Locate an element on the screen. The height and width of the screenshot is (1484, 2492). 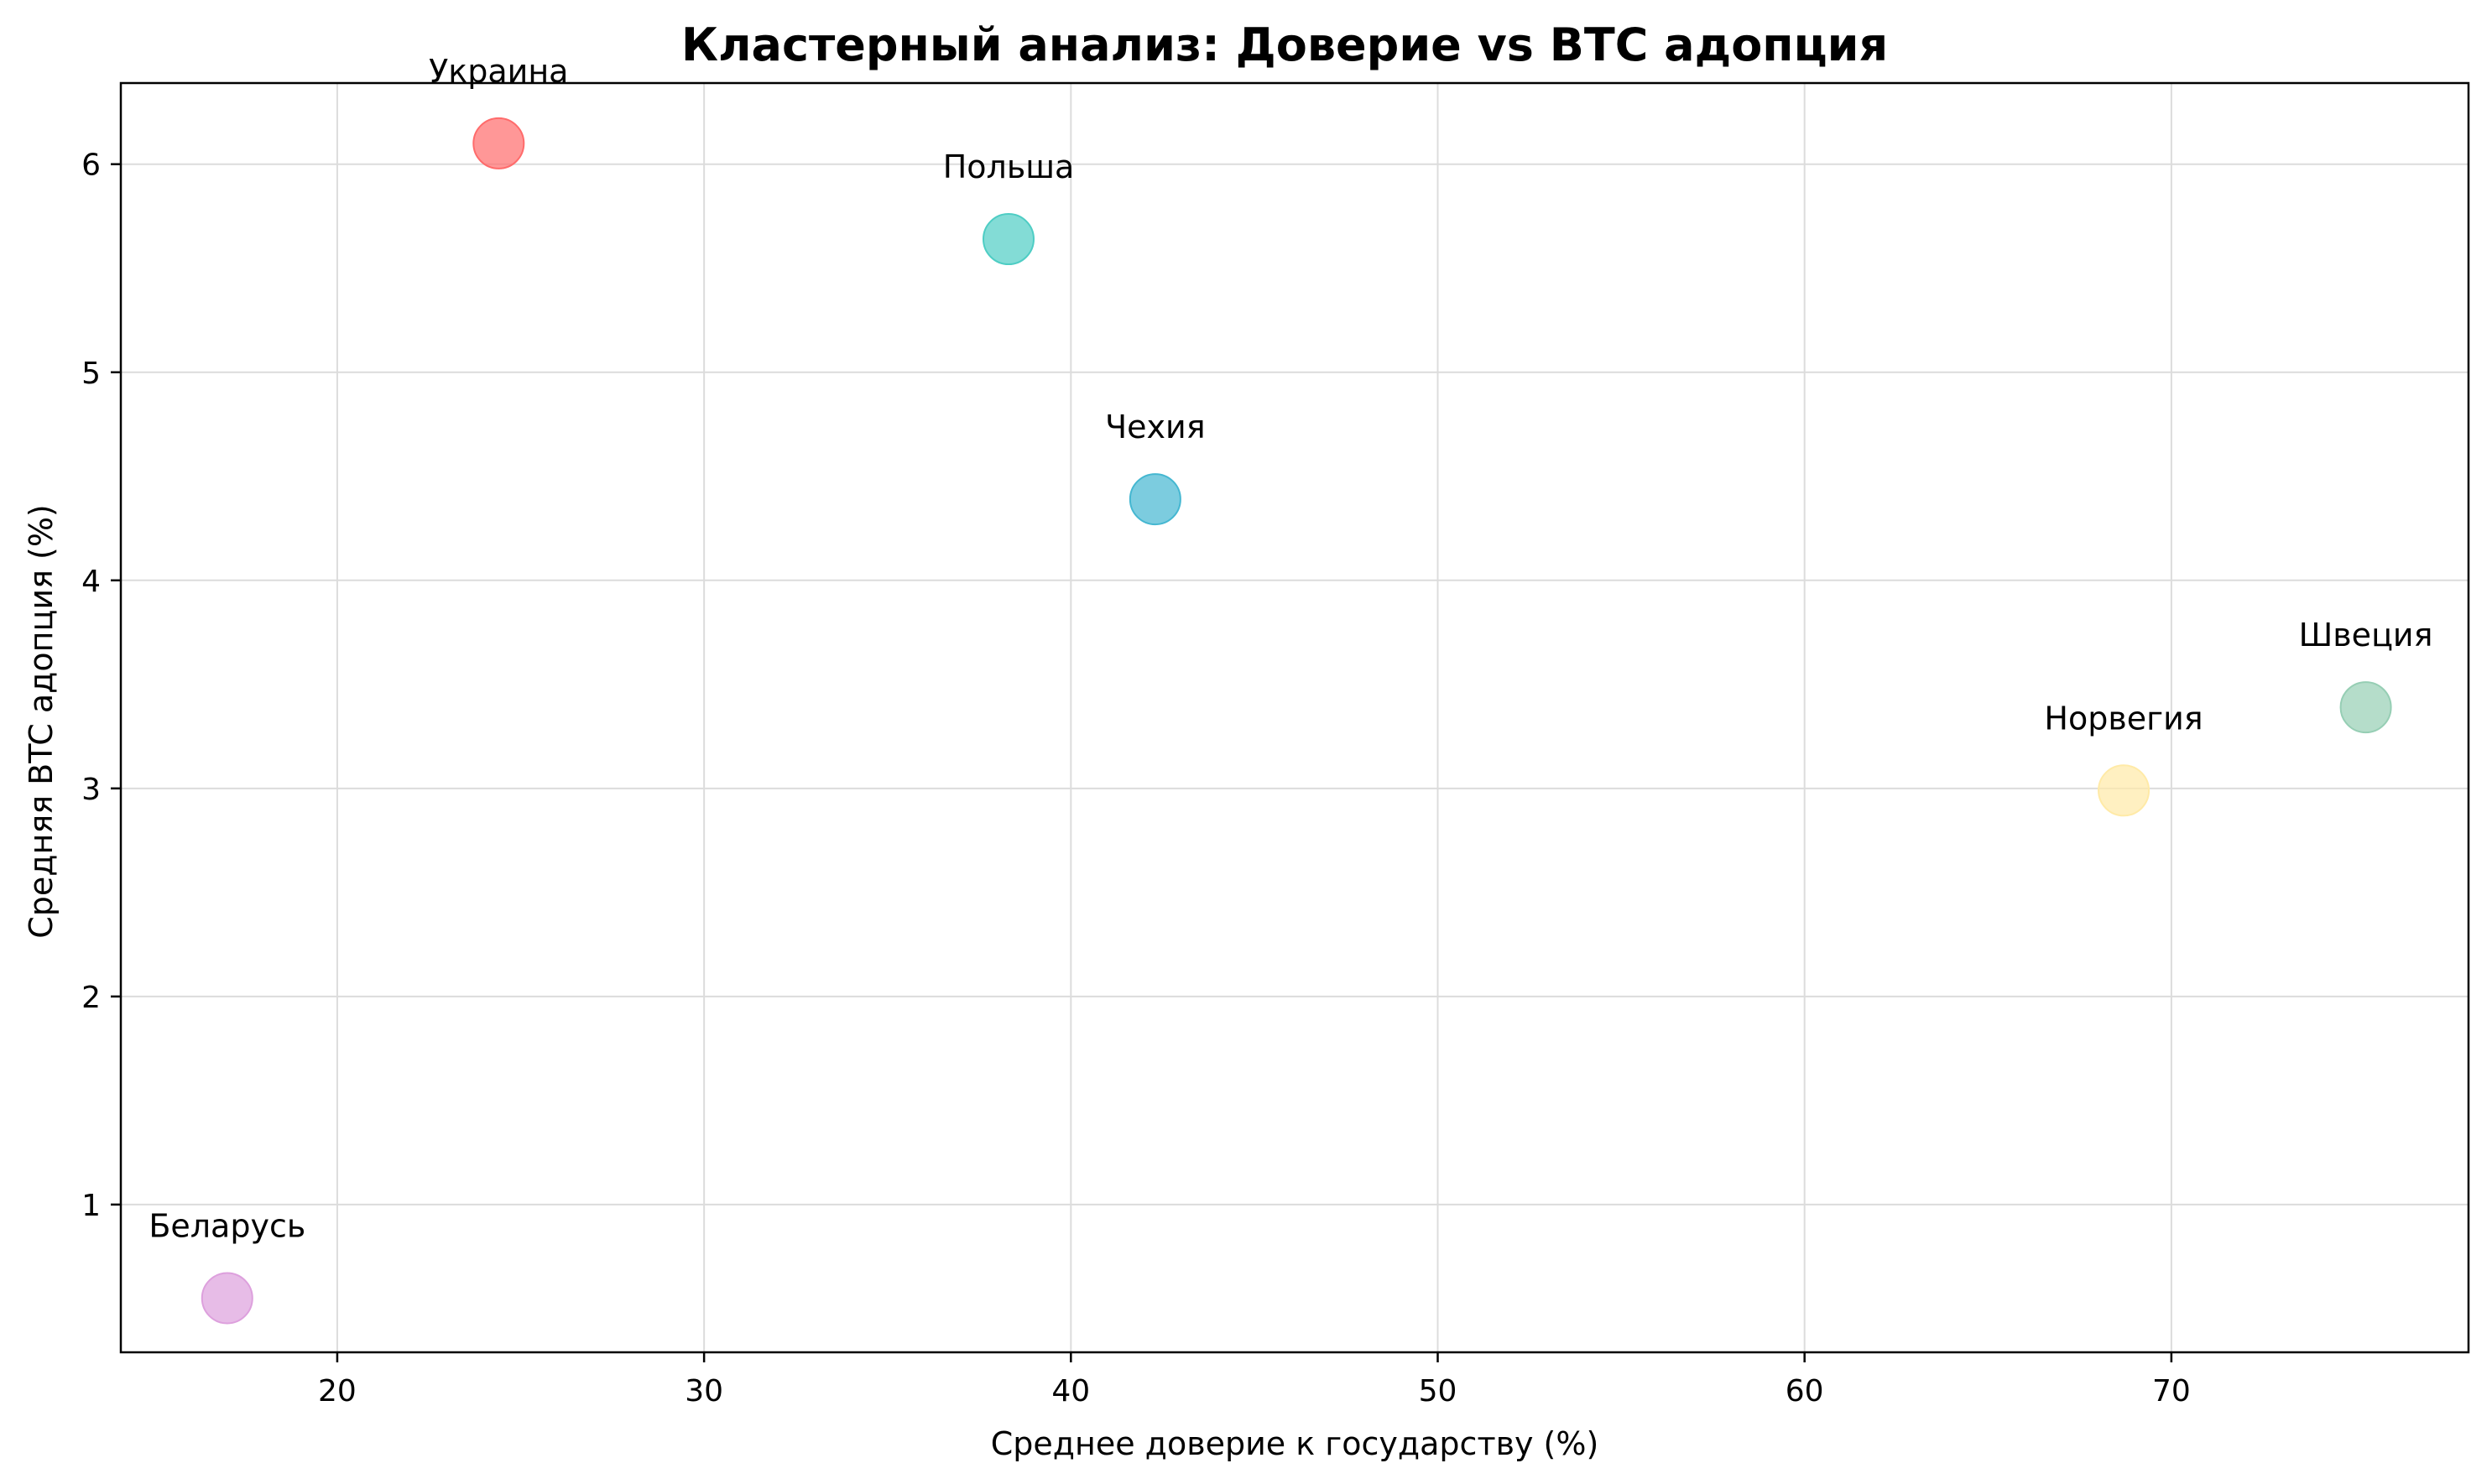
x-axis-label: Среднее доверие к государству (%) is located at coordinates (1295, 1443).